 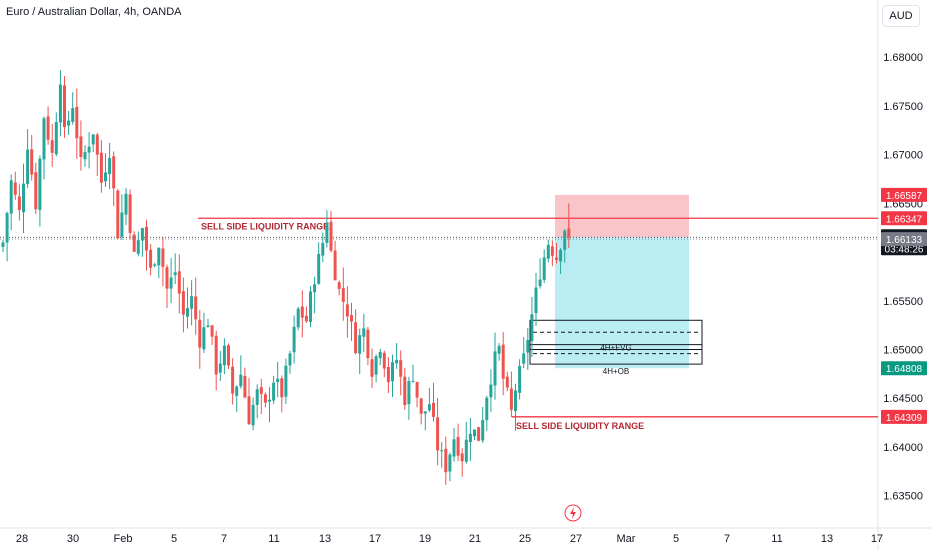 What do you see at coordinates (425, 539) in the screenshot?
I see `x-tick-label: 19` at bounding box center [425, 539].